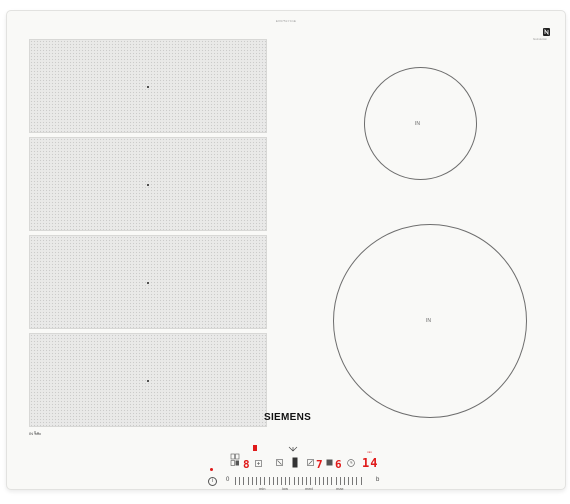  What do you see at coordinates (546, 32) in the screenshot?
I see `brand-logo-icon` at bounding box center [546, 32].